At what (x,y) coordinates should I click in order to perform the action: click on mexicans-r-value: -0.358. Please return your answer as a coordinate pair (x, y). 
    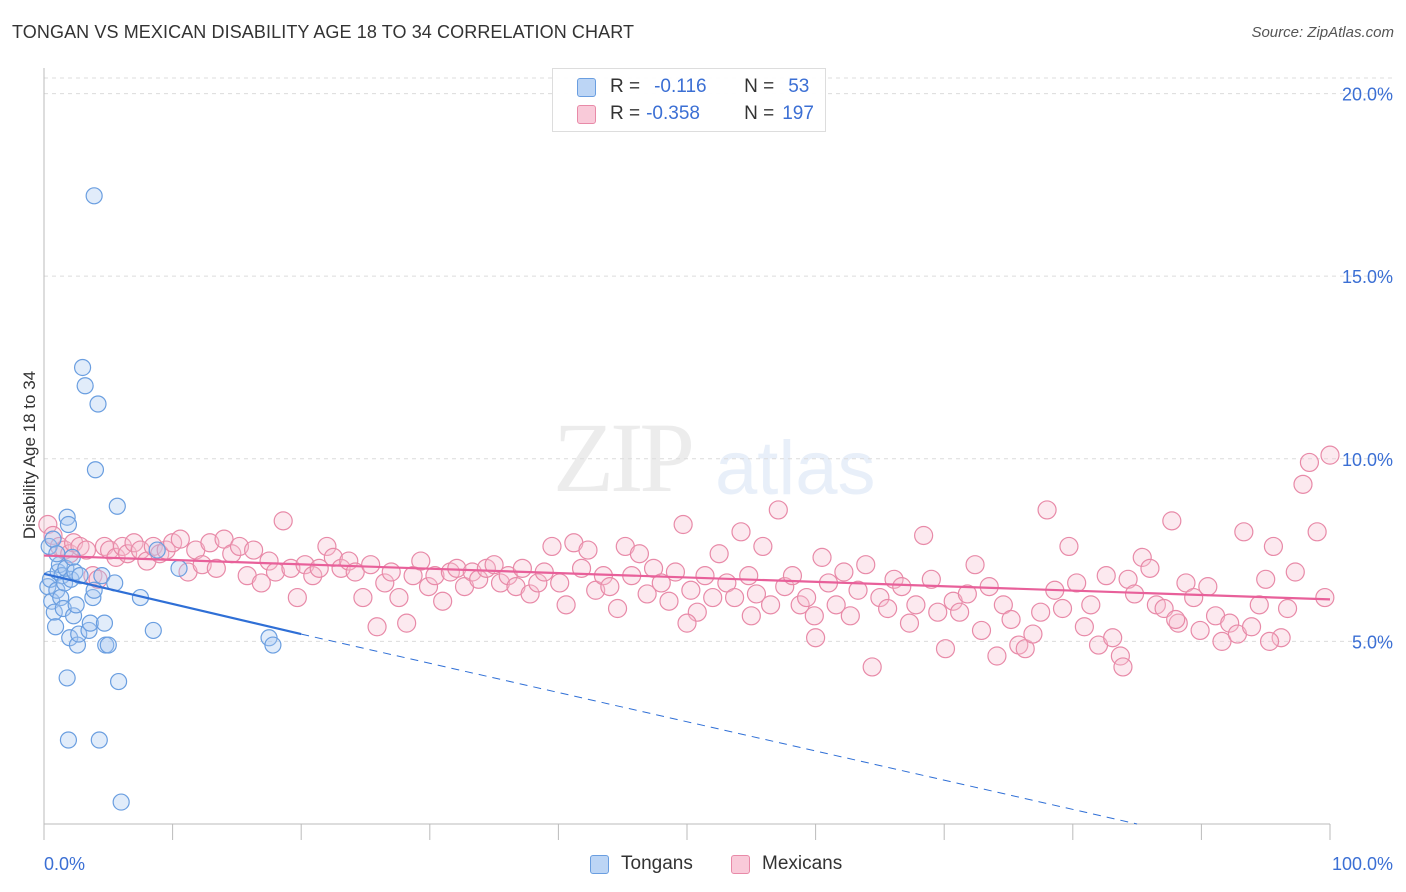
    Looking at the image, I should click on (673, 113).